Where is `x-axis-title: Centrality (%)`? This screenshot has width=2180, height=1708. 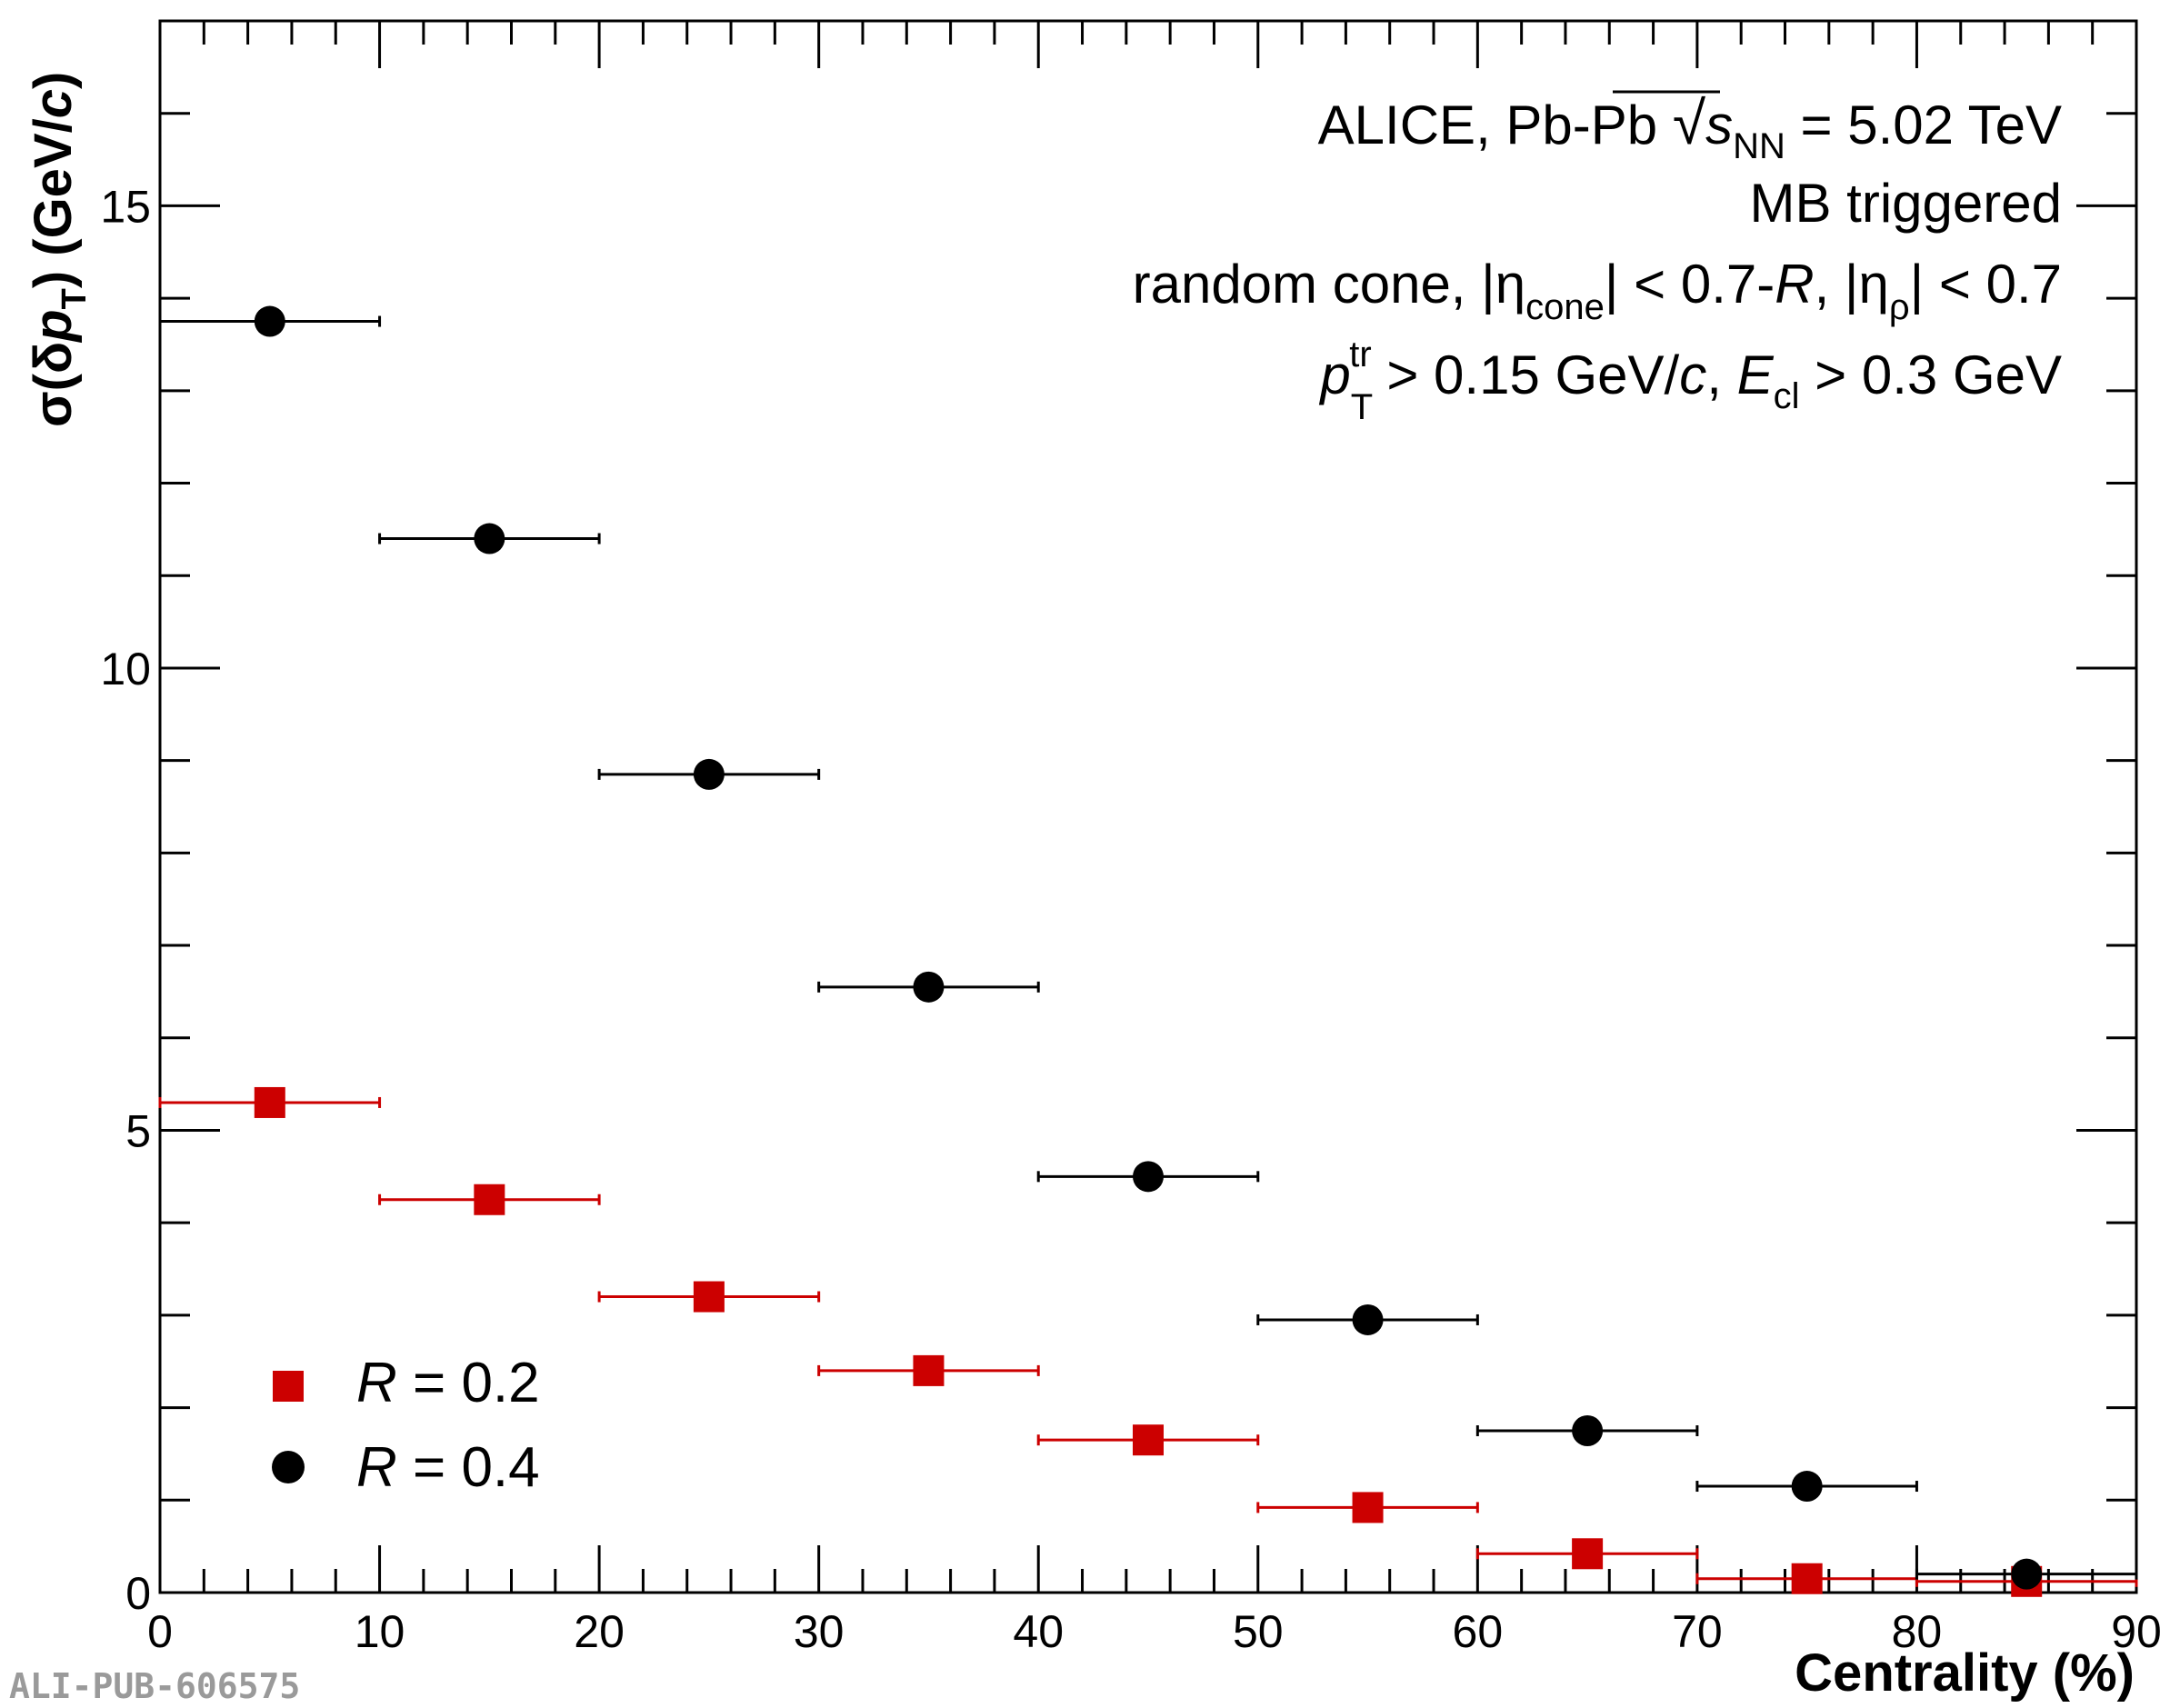 x-axis-title: Centrality (%) is located at coordinates (1965, 1673).